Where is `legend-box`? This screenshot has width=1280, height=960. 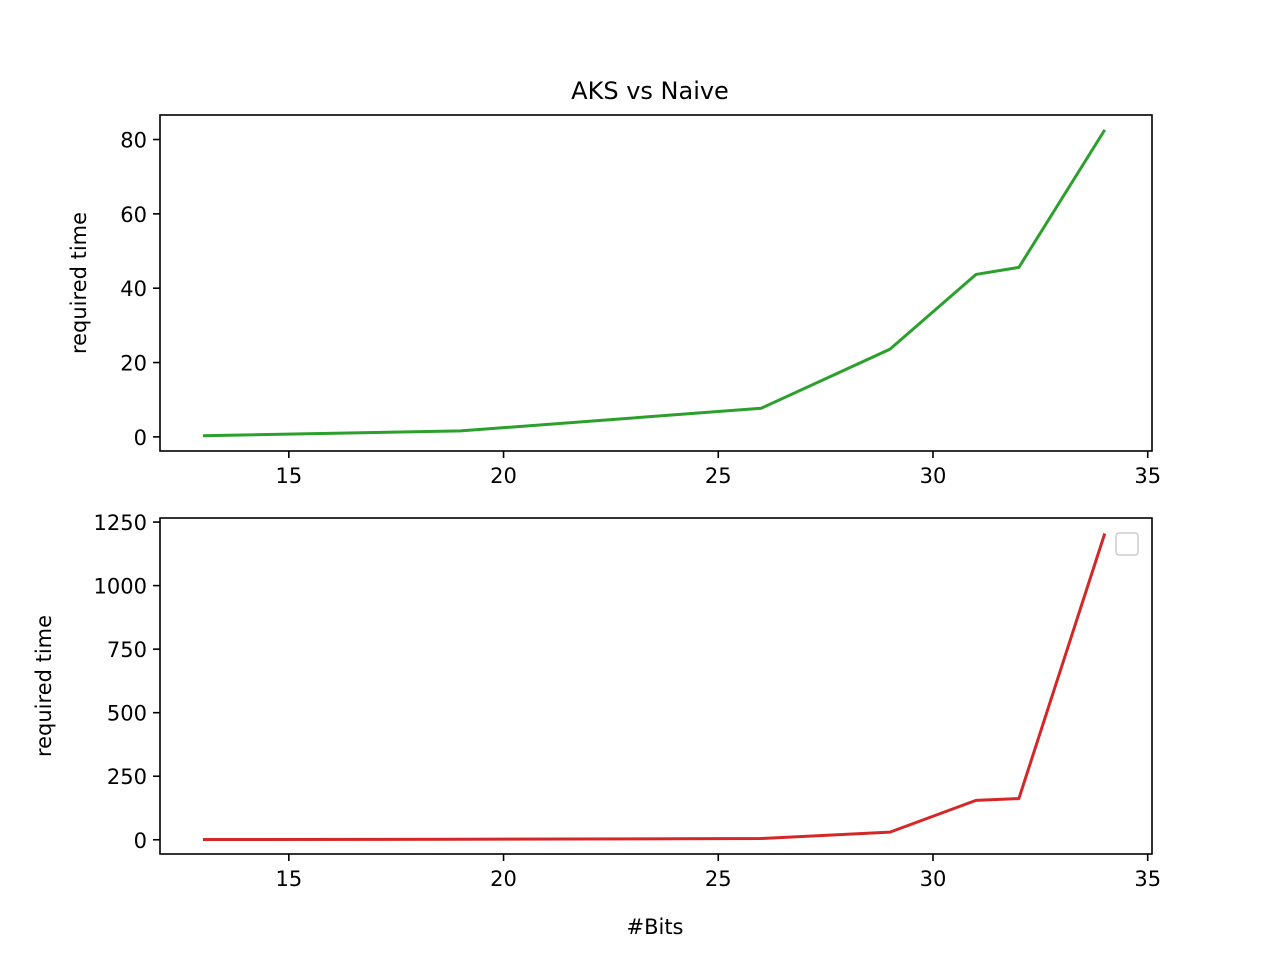
legend-box is located at coordinates (1127, 544).